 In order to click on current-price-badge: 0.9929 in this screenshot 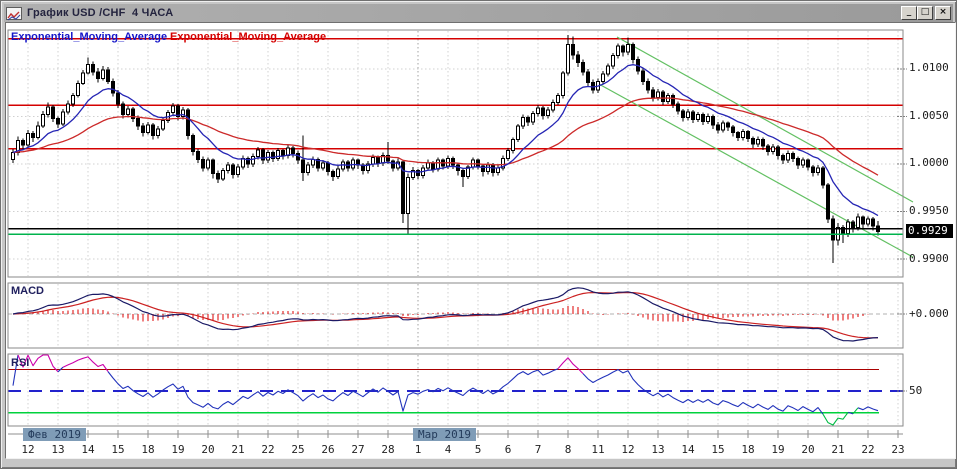, I will do `click(929, 231)`.